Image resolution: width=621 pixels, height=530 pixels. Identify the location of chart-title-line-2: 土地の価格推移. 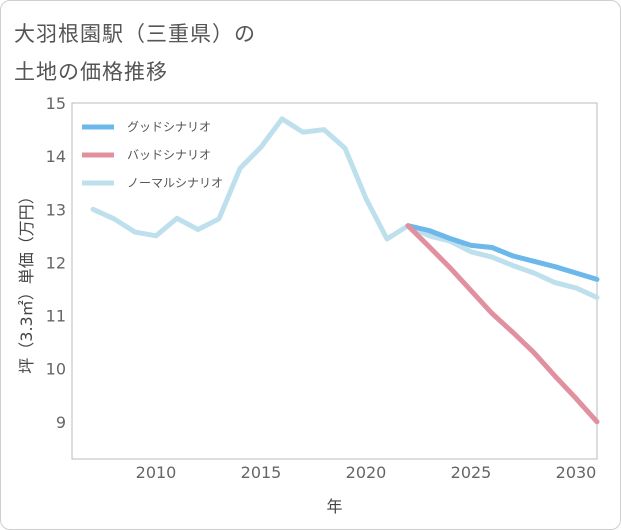
(91, 72).